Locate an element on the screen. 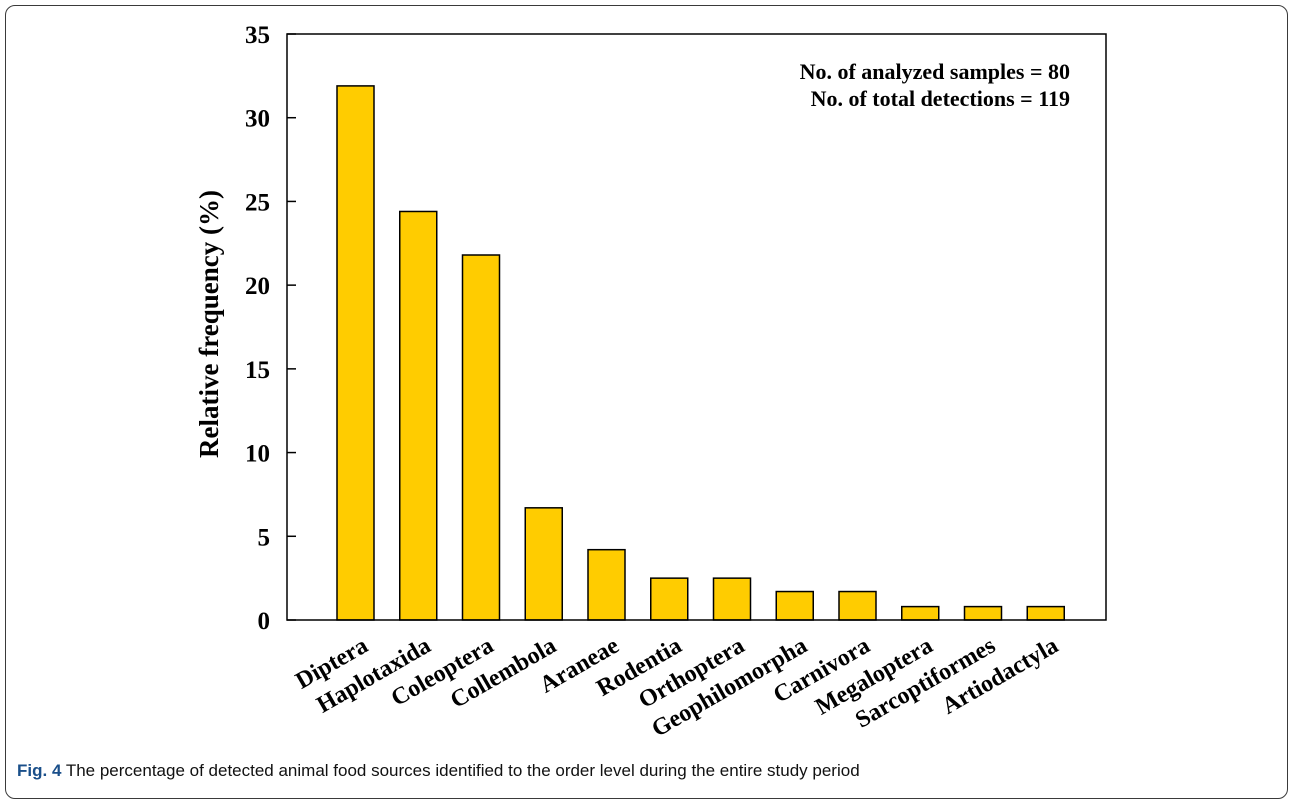 The image size is (1295, 807). annotation-analyzed-samples: No. of analyzed samples = 80 is located at coordinates (935, 71).